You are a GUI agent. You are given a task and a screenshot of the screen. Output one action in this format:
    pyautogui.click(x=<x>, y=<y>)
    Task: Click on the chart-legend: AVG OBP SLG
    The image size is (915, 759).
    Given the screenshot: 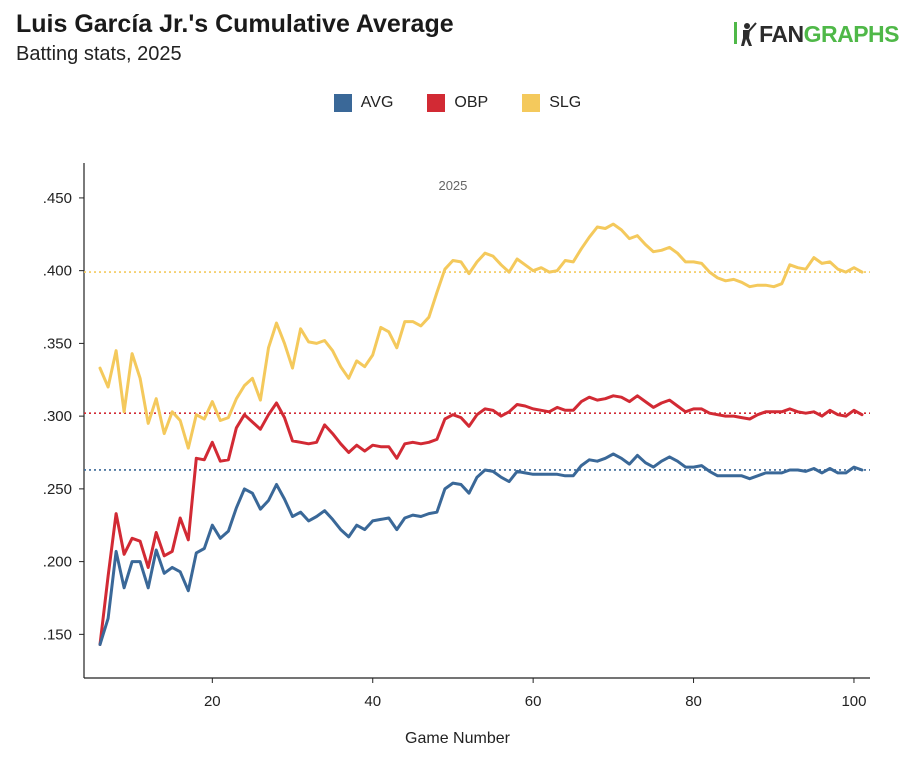 What is the action you would take?
    pyautogui.click(x=457, y=103)
    